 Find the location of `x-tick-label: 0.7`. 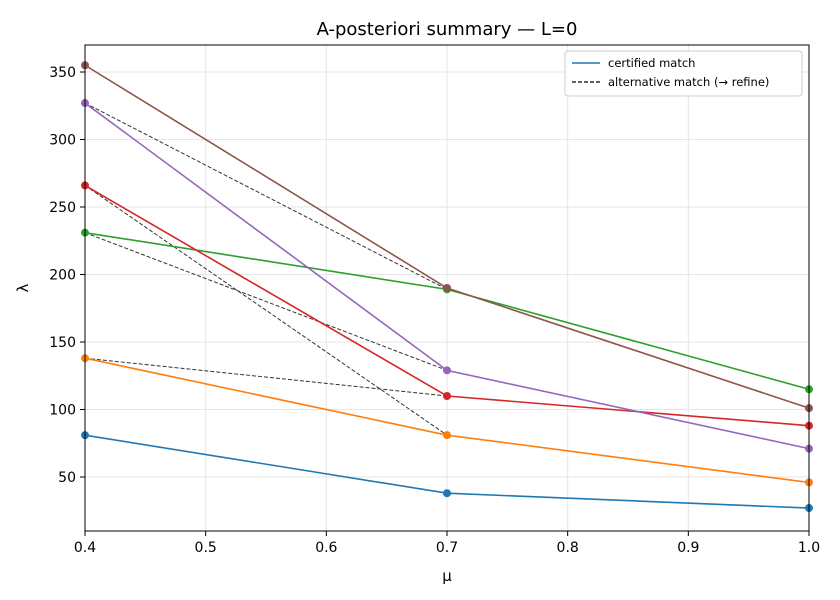

x-tick-label: 0.7 is located at coordinates (447, 548).